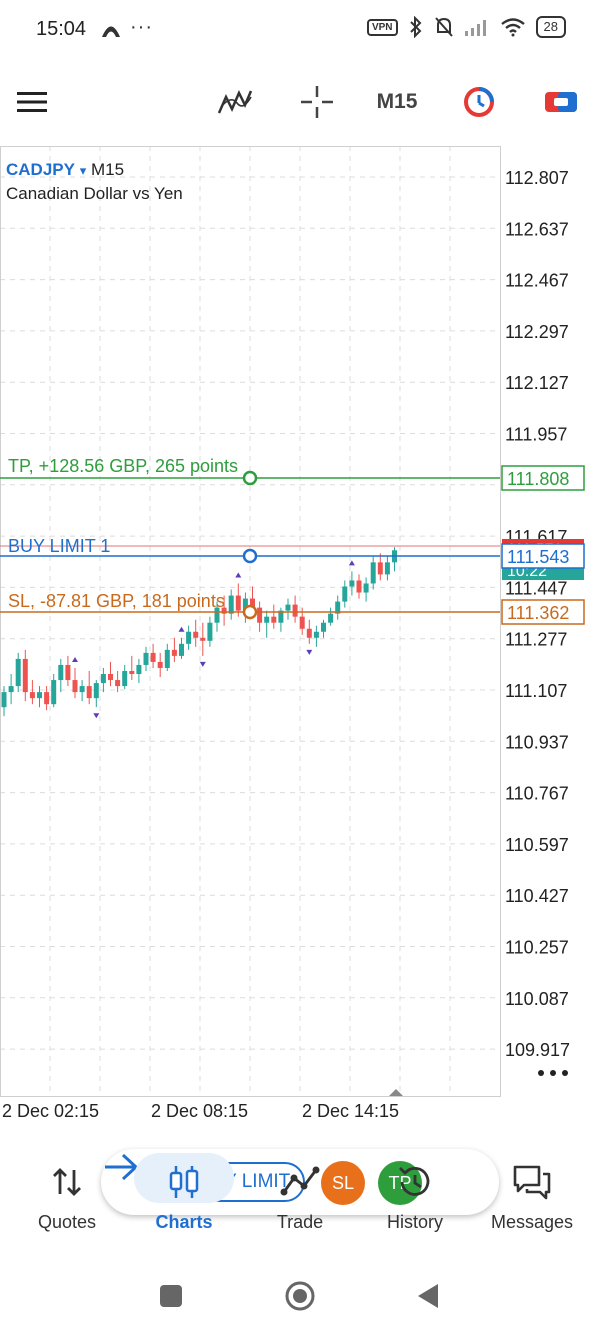 Image resolution: width=600 pixels, height=1333 pixels. I want to click on price-axis-label: 110.767, so click(537, 794).